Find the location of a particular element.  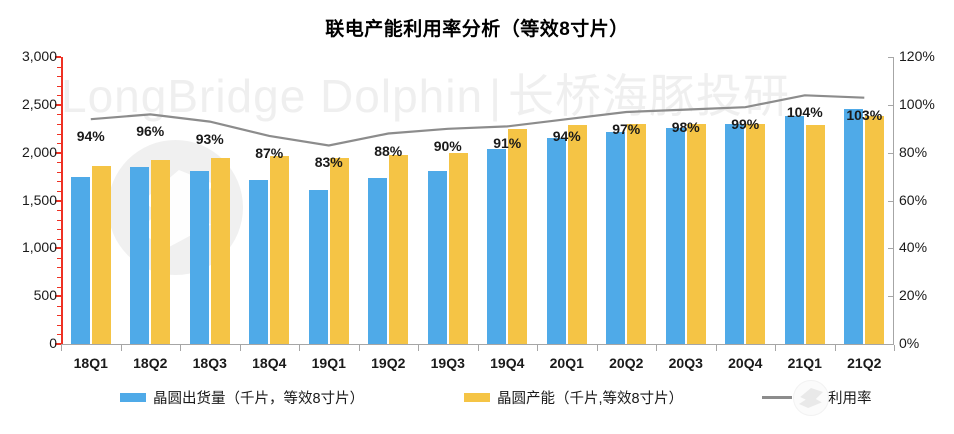

right-axis-label: 80% is located at coordinates (913, 151).